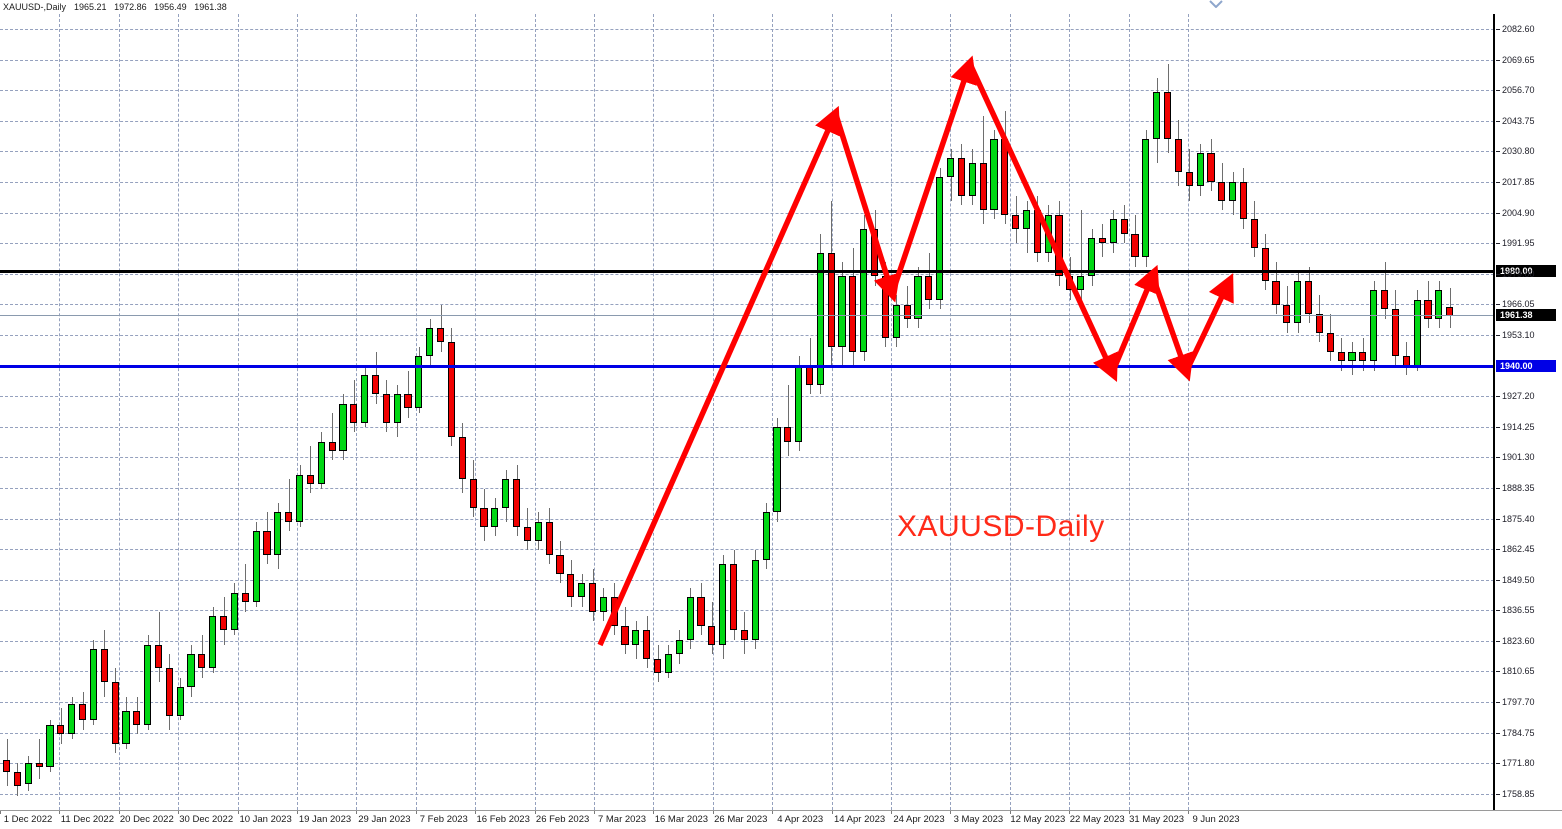  What do you see at coordinates (859, 819) in the screenshot?
I see `date-axis-tick-label: 14 Apr 2023` at bounding box center [859, 819].